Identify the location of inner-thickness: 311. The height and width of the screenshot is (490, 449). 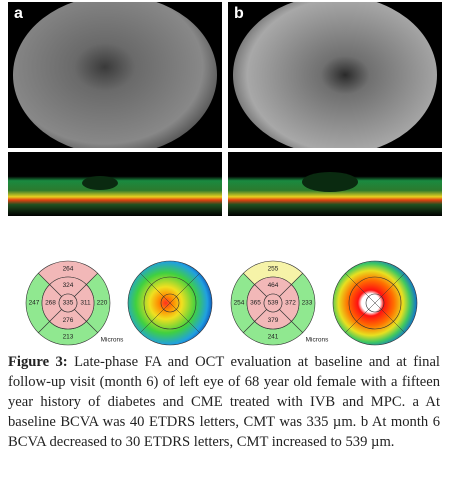
(85, 303).